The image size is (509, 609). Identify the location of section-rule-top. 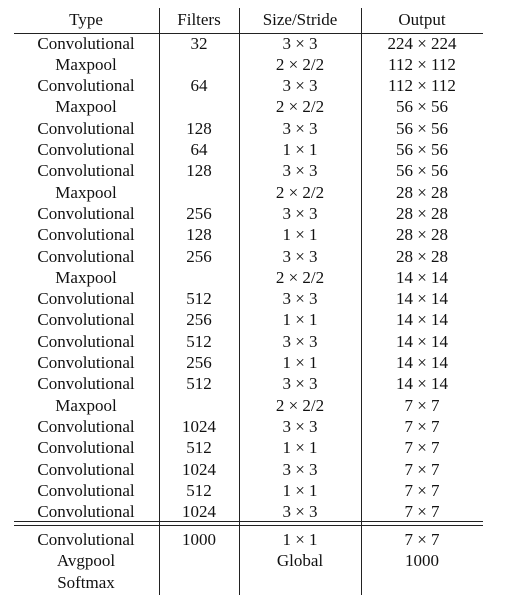
(248, 522).